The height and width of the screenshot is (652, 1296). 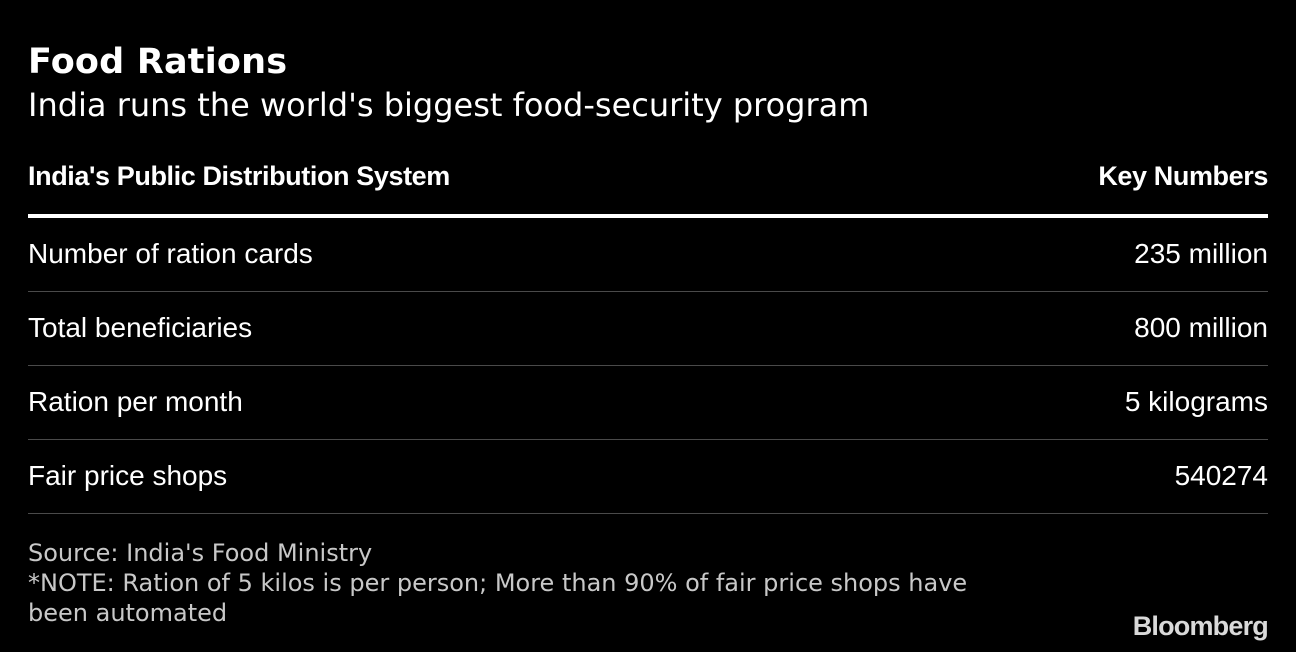 I want to click on row-value: 800 million, so click(x=1201, y=327).